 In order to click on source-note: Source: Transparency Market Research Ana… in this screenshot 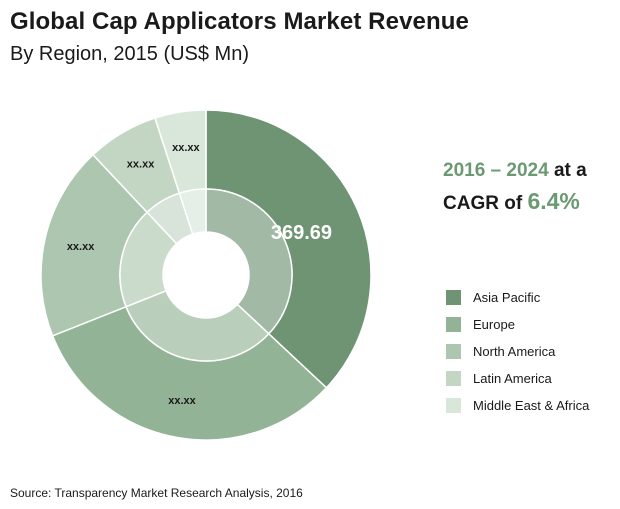, I will do `click(156, 493)`.